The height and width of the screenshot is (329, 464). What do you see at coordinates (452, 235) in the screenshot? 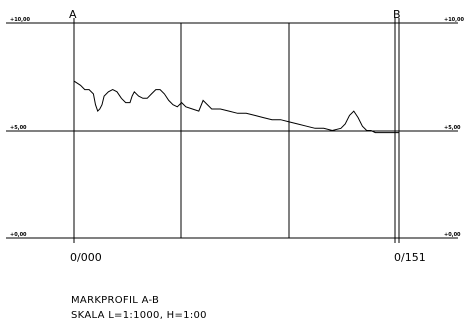
I see `level-label-right-0: +0,00` at bounding box center [452, 235].